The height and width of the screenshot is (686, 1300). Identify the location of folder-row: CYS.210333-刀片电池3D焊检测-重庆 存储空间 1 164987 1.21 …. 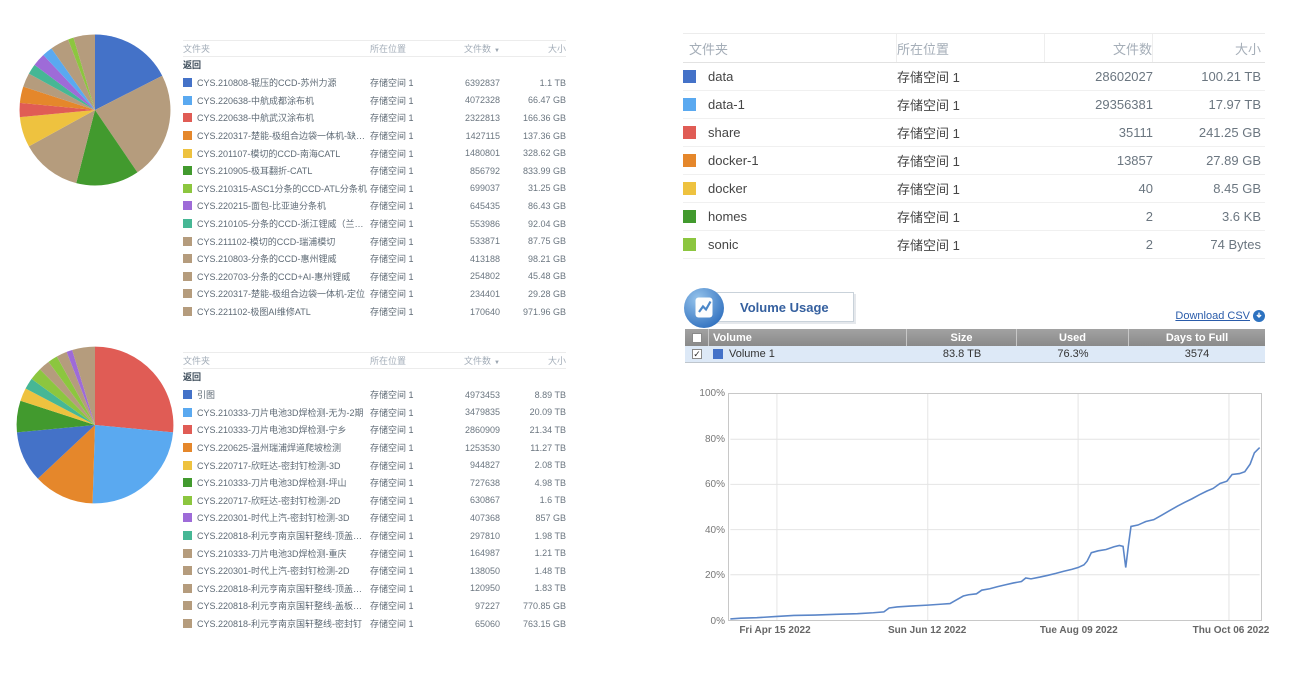
(374, 553).